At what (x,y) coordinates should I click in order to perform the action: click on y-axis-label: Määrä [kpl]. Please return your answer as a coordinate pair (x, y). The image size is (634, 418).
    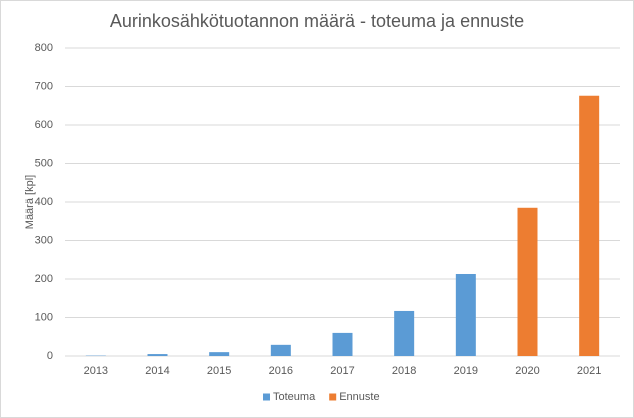
    Looking at the image, I should click on (30, 202).